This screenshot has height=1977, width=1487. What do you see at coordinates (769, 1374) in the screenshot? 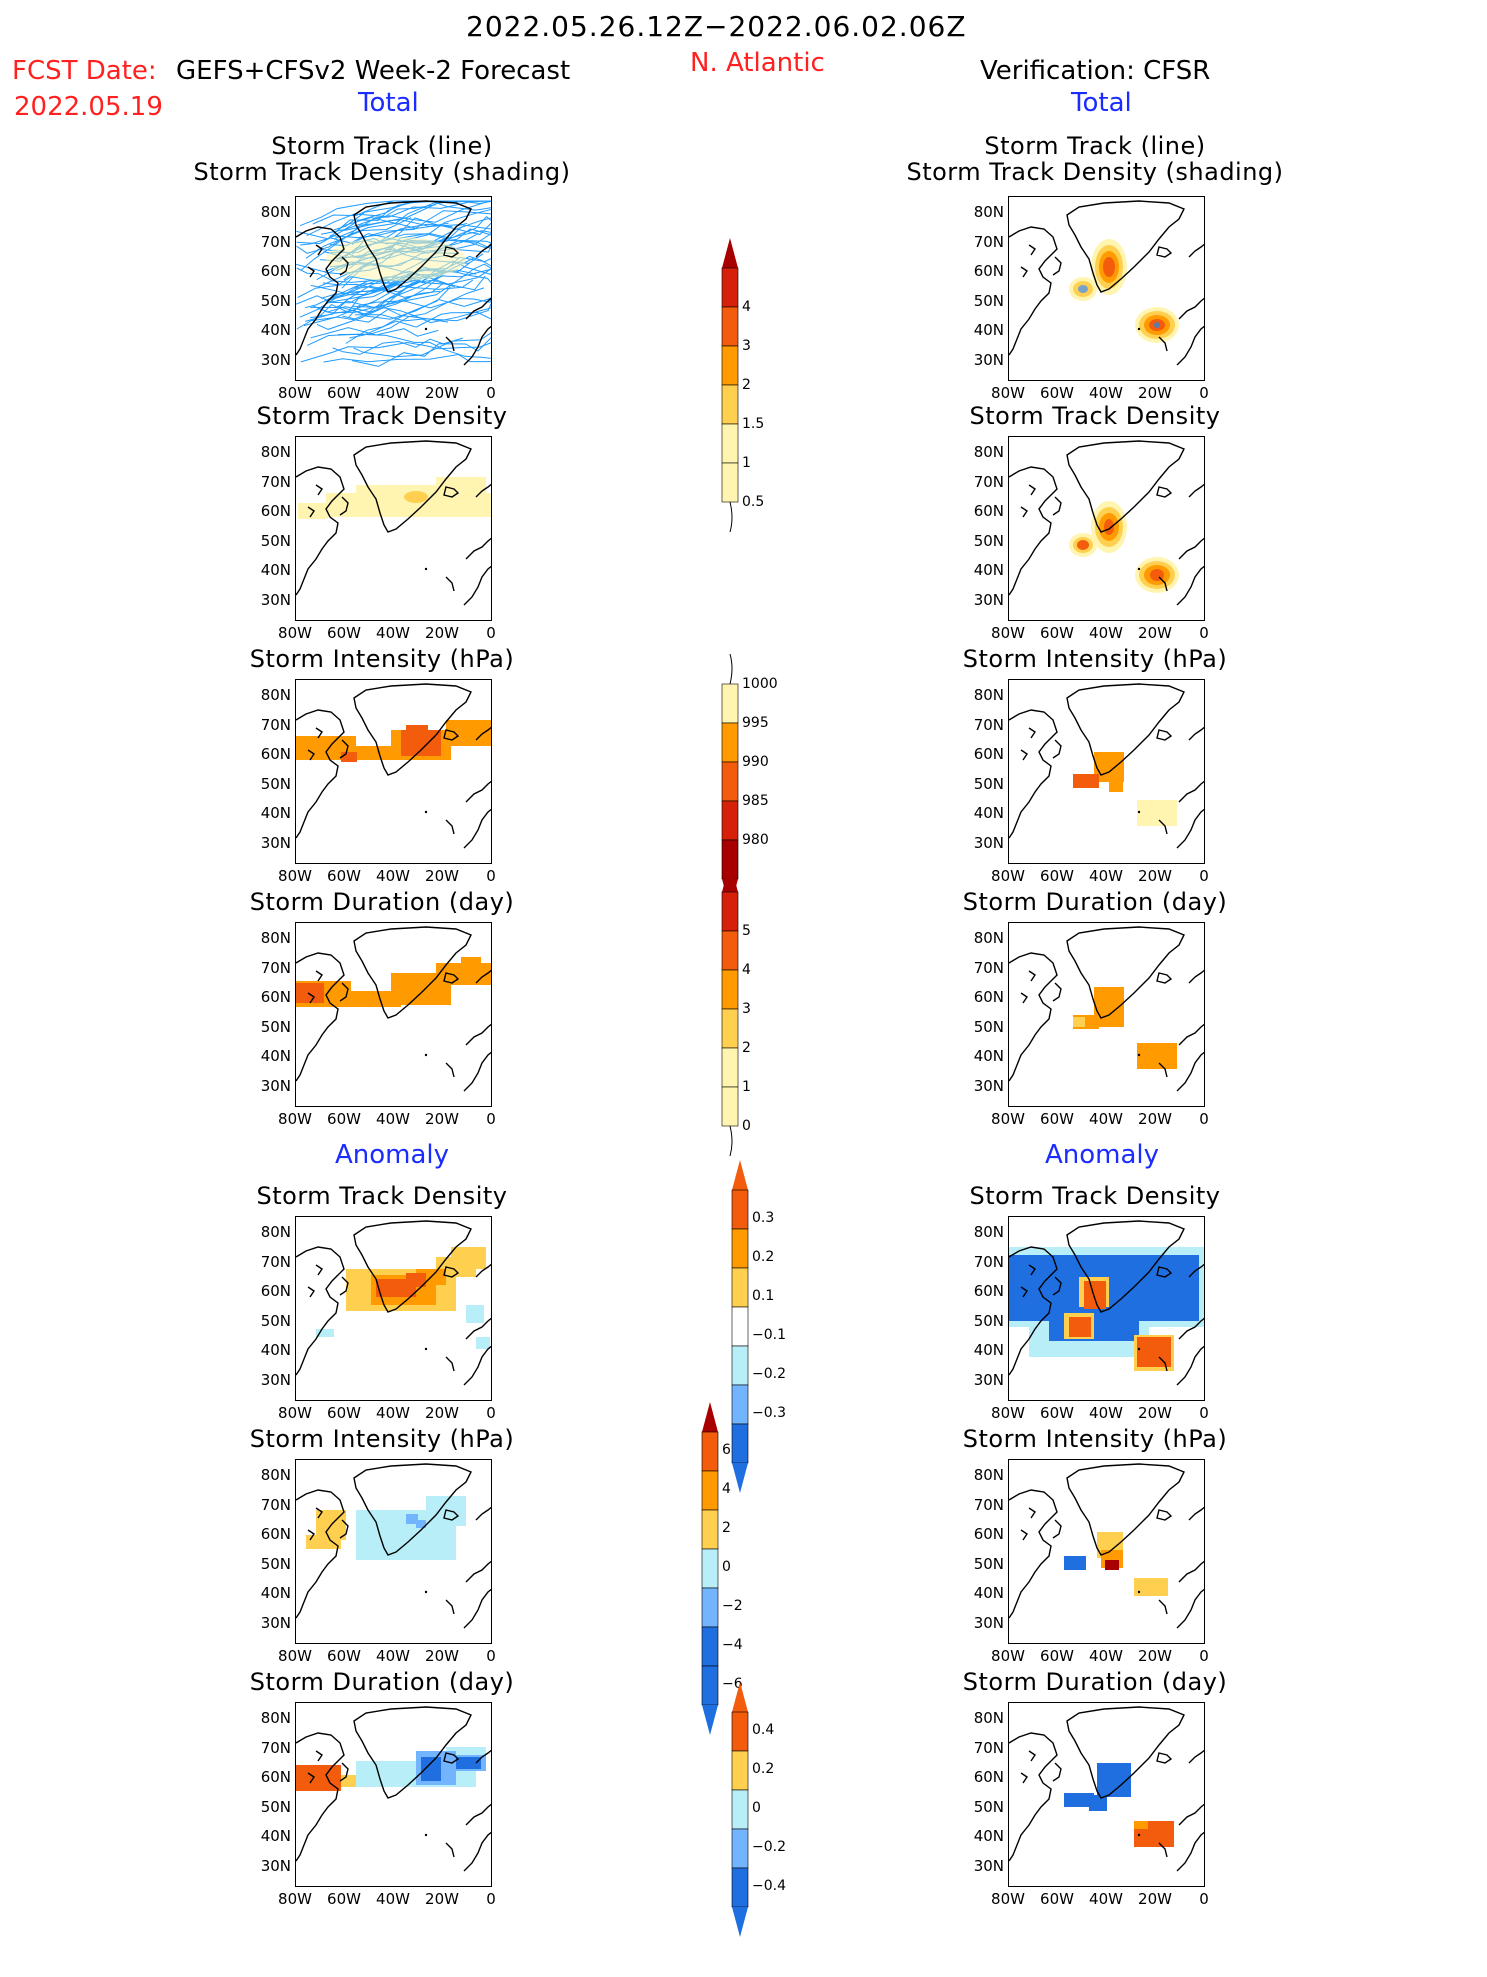
I see `colorbar-label: −0.2` at bounding box center [769, 1374].